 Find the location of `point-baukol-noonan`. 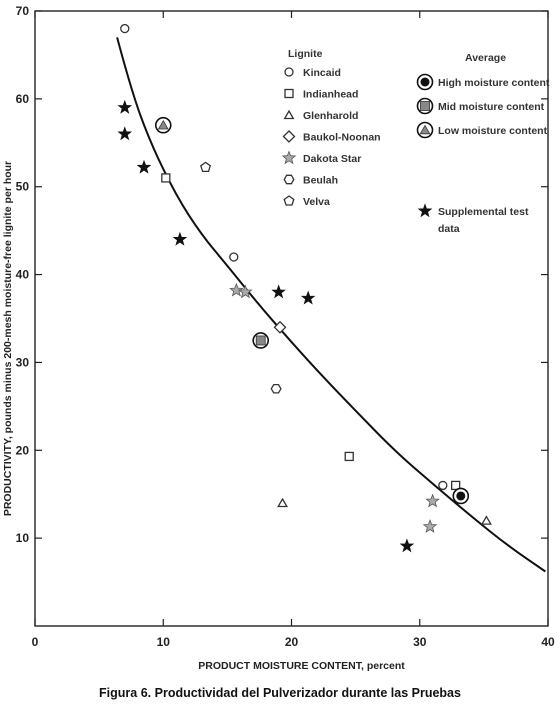

point-baukol-noonan is located at coordinates (280, 327).